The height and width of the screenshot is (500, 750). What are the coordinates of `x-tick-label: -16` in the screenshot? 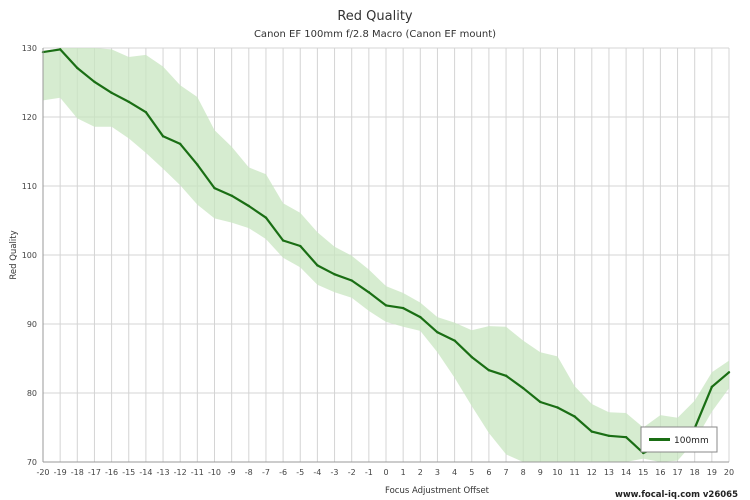 It's located at (111, 472).